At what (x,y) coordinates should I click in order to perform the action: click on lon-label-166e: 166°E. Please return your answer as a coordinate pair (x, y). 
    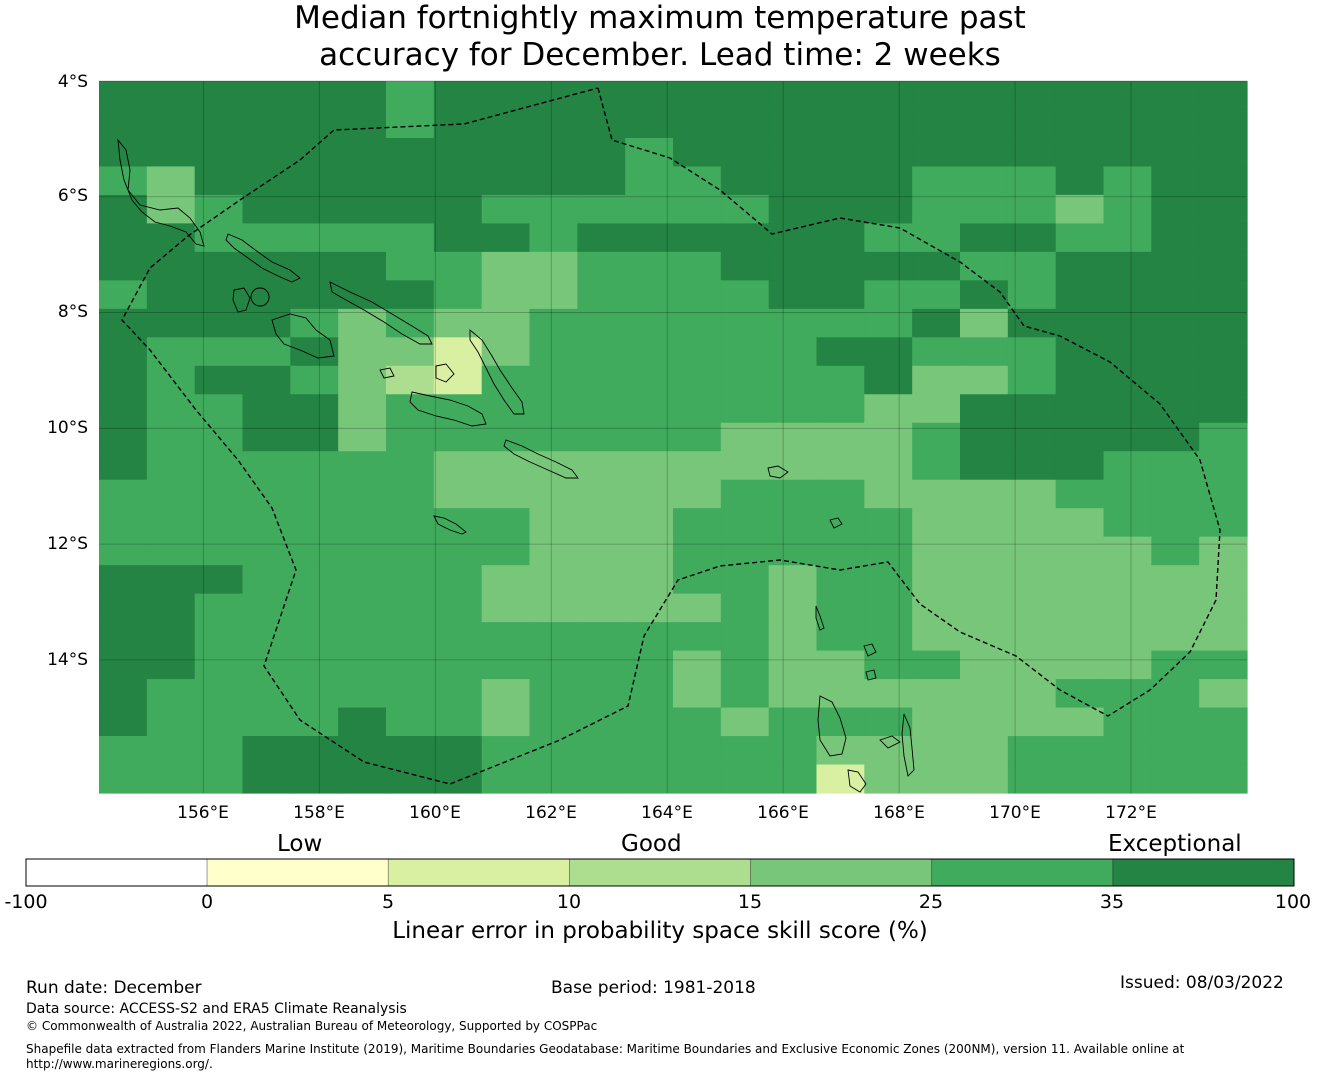
    Looking at the image, I should click on (783, 813).